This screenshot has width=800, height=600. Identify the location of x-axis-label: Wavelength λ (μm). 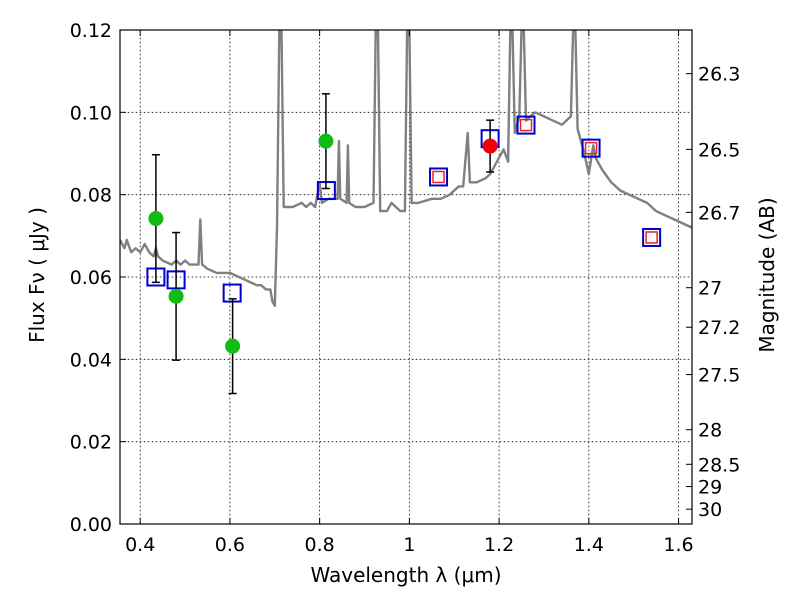
(405, 575).